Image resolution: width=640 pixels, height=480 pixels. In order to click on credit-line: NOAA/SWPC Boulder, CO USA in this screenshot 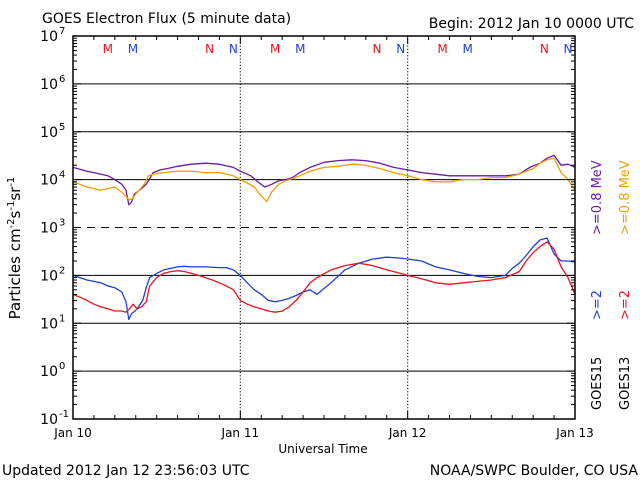, I will do `click(534, 471)`.